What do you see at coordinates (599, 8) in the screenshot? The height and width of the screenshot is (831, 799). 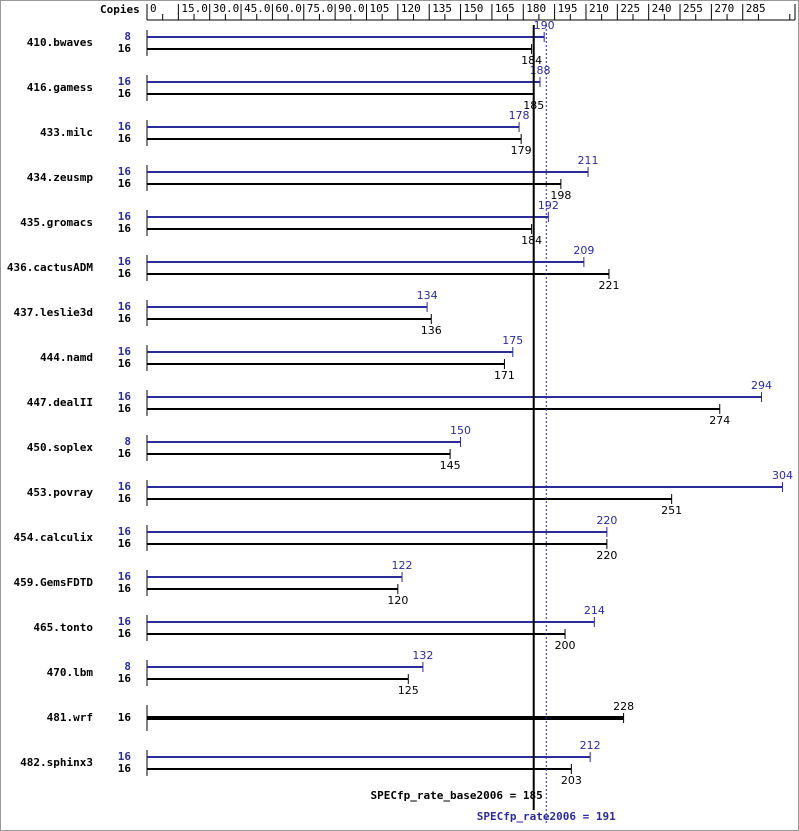 I see `x-tick-label: 210` at bounding box center [599, 8].